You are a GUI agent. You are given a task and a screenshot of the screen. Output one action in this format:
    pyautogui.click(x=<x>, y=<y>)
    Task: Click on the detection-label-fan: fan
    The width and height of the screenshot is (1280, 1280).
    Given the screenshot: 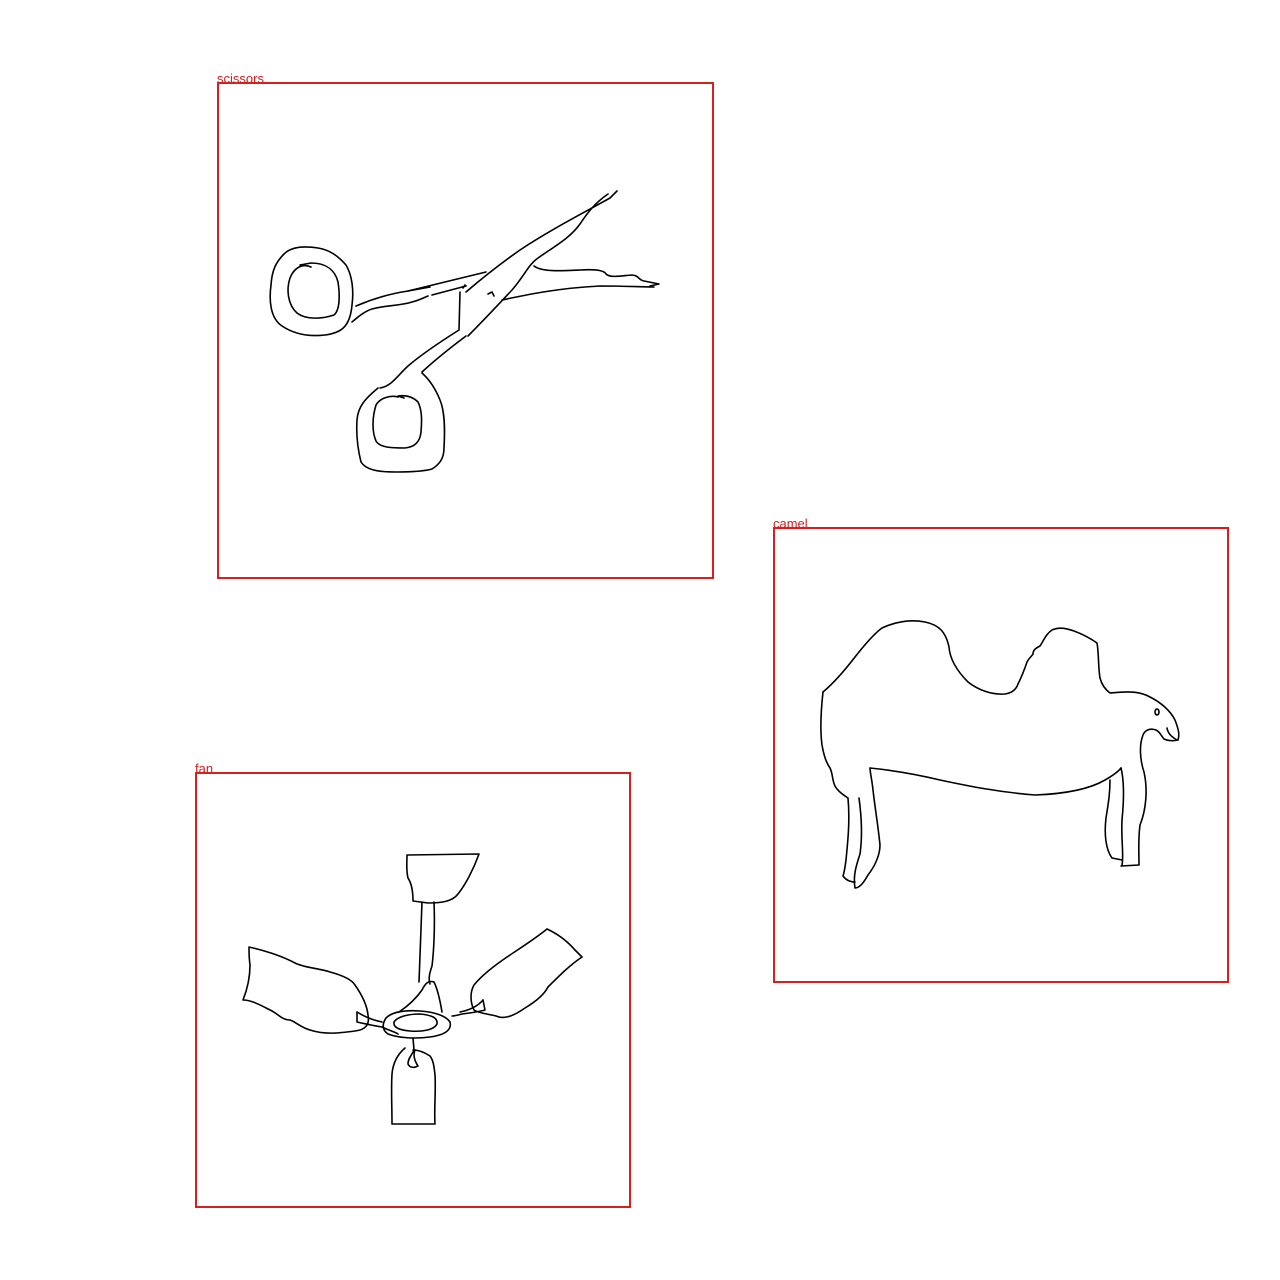 What is the action you would take?
    pyautogui.click(x=204, y=768)
    